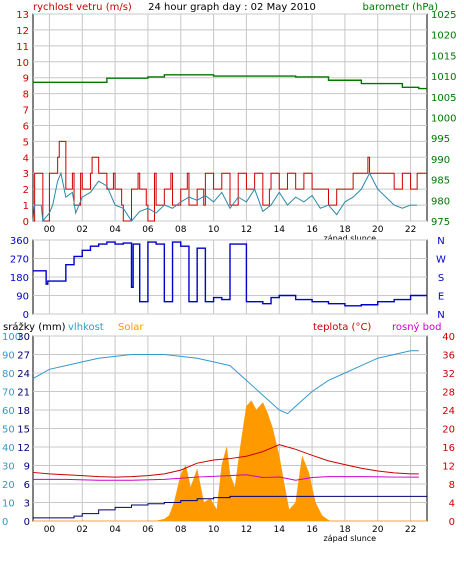 This screenshot has width=464, height=566. What do you see at coordinates (452, 504) in the screenshot?
I see `temperature-y-tick-label: 4` at bounding box center [452, 504].